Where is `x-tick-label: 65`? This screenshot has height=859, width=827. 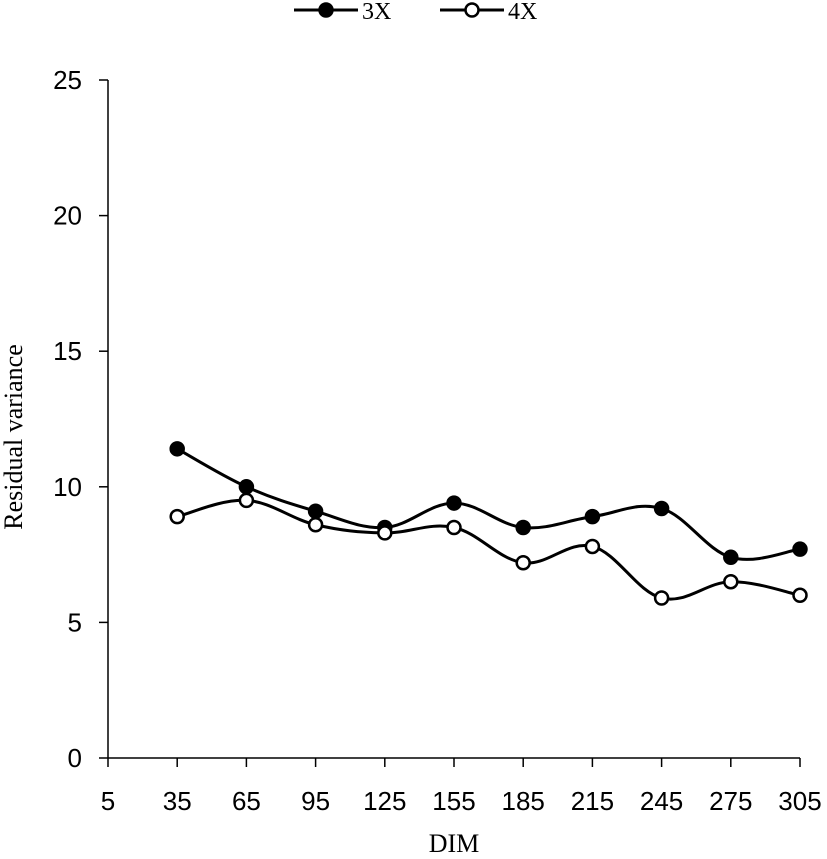
x-tick-label: 65 is located at coordinates (246, 801).